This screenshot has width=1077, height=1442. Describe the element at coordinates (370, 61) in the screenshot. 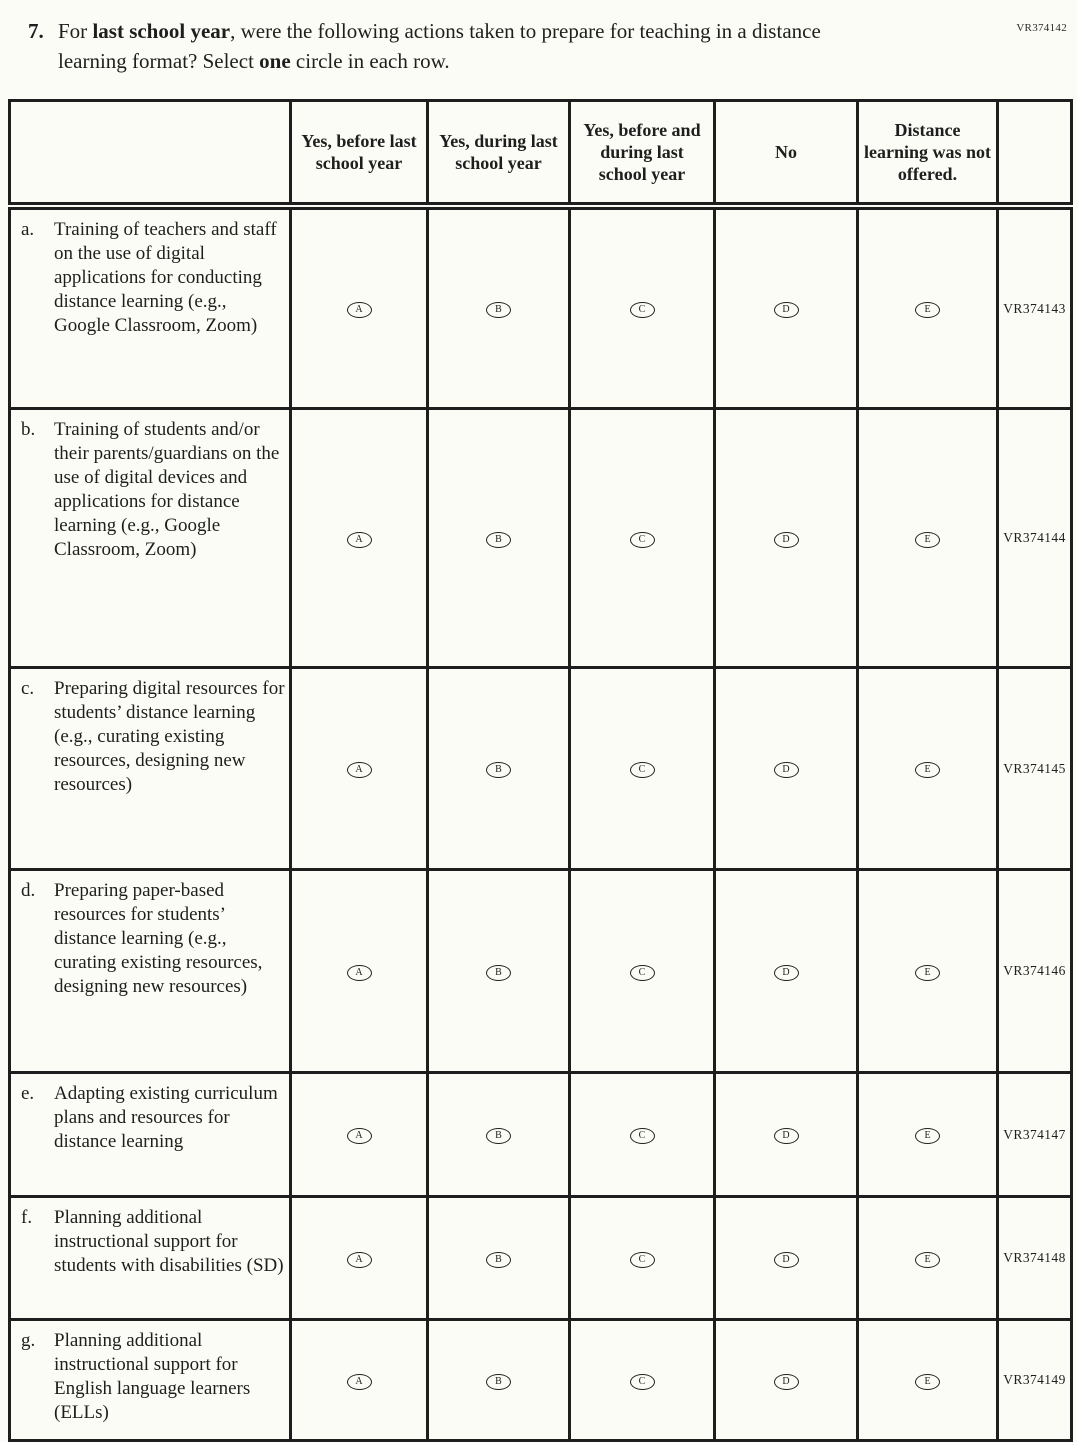

I see `question-text-part: circle in each row.` at that location.